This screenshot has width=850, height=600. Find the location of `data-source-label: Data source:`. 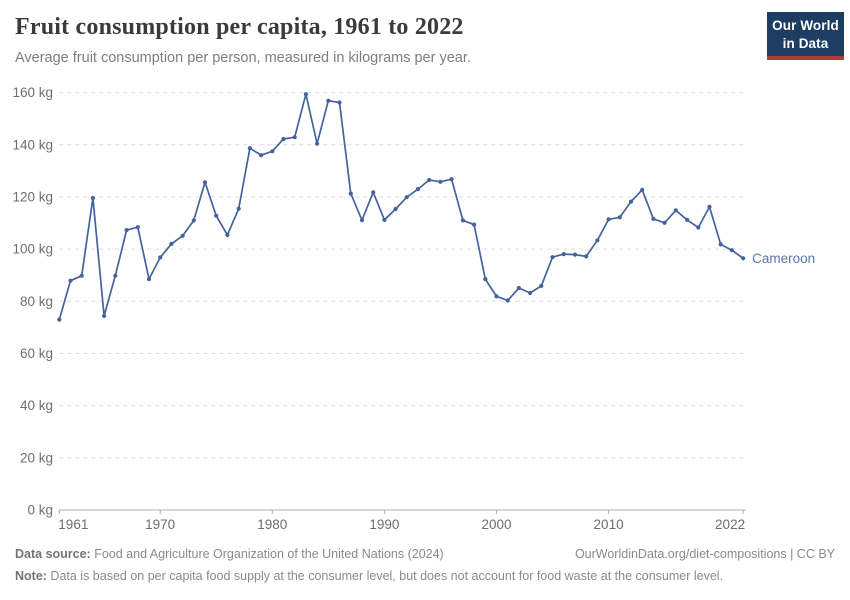

data-source-label: Data source: is located at coordinates (53, 554).